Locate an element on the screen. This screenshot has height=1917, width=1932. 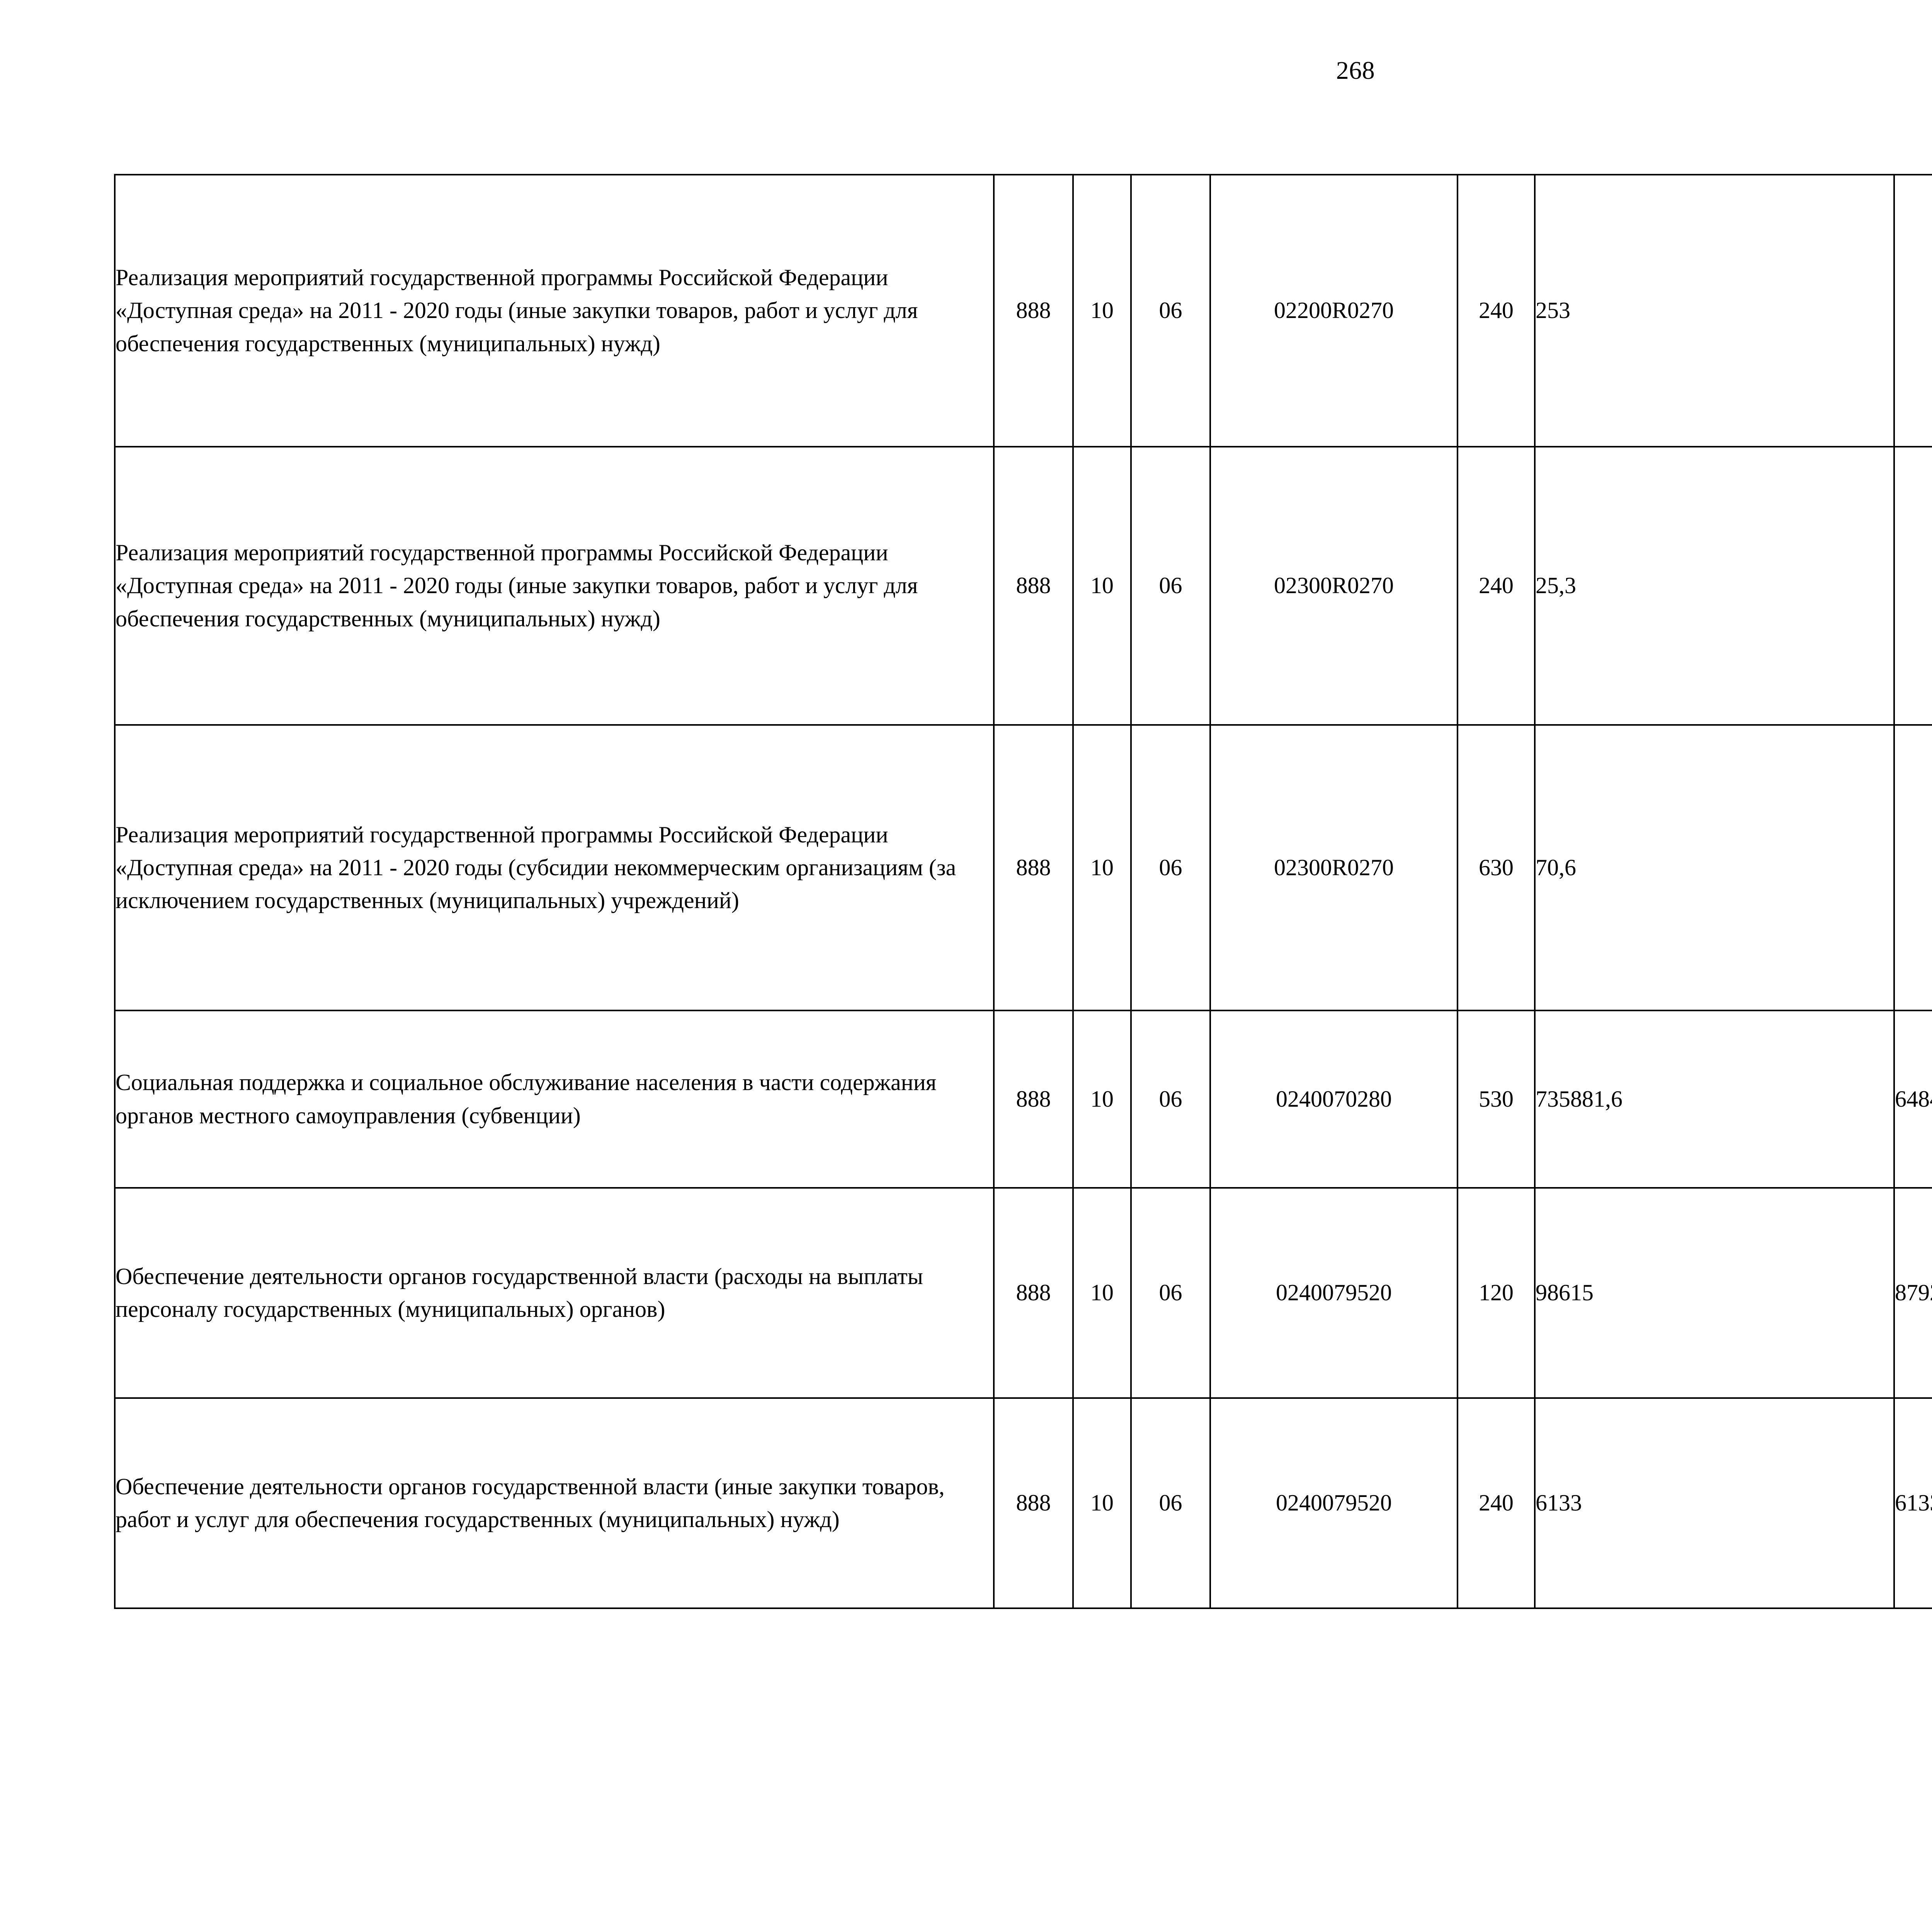
cell-summa-2: 6133 is located at coordinates (1913, 1503).